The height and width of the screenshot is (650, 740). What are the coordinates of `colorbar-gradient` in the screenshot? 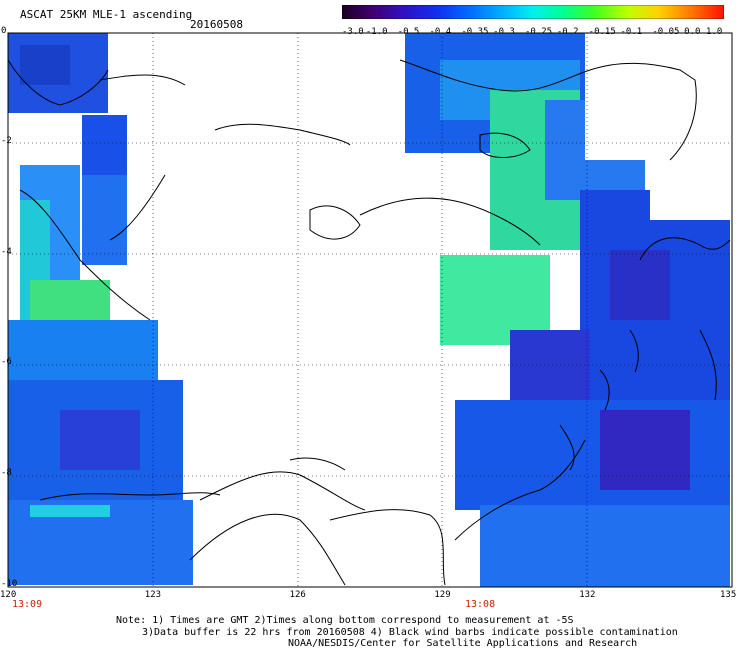 It's located at (533, 12).